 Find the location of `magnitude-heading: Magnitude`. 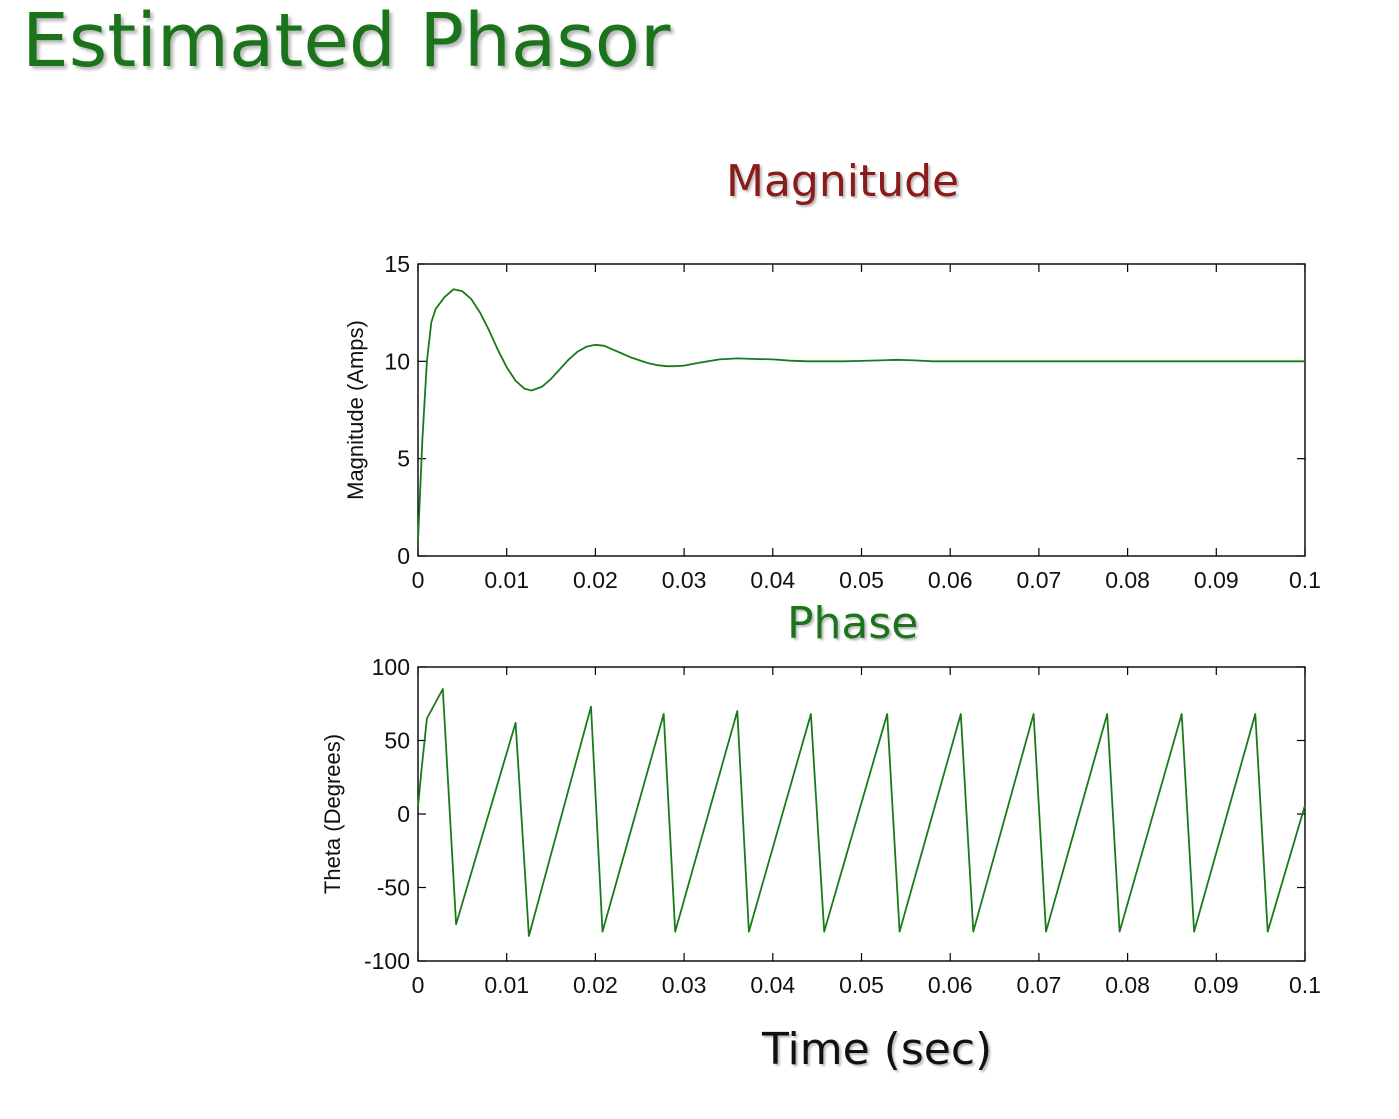

magnitude-heading: Magnitude is located at coordinates (843, 181).